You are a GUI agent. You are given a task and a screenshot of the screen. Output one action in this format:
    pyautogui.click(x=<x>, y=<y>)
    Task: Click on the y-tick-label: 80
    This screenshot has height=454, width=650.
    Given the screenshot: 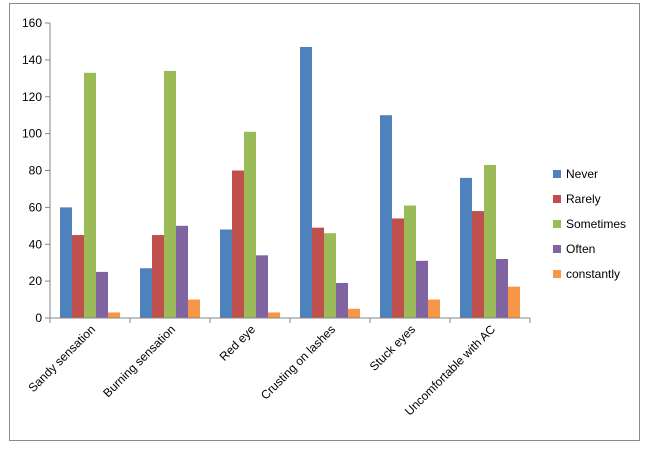 What is the action you would take?
    pyautogui.click(x=36, y=171)
    